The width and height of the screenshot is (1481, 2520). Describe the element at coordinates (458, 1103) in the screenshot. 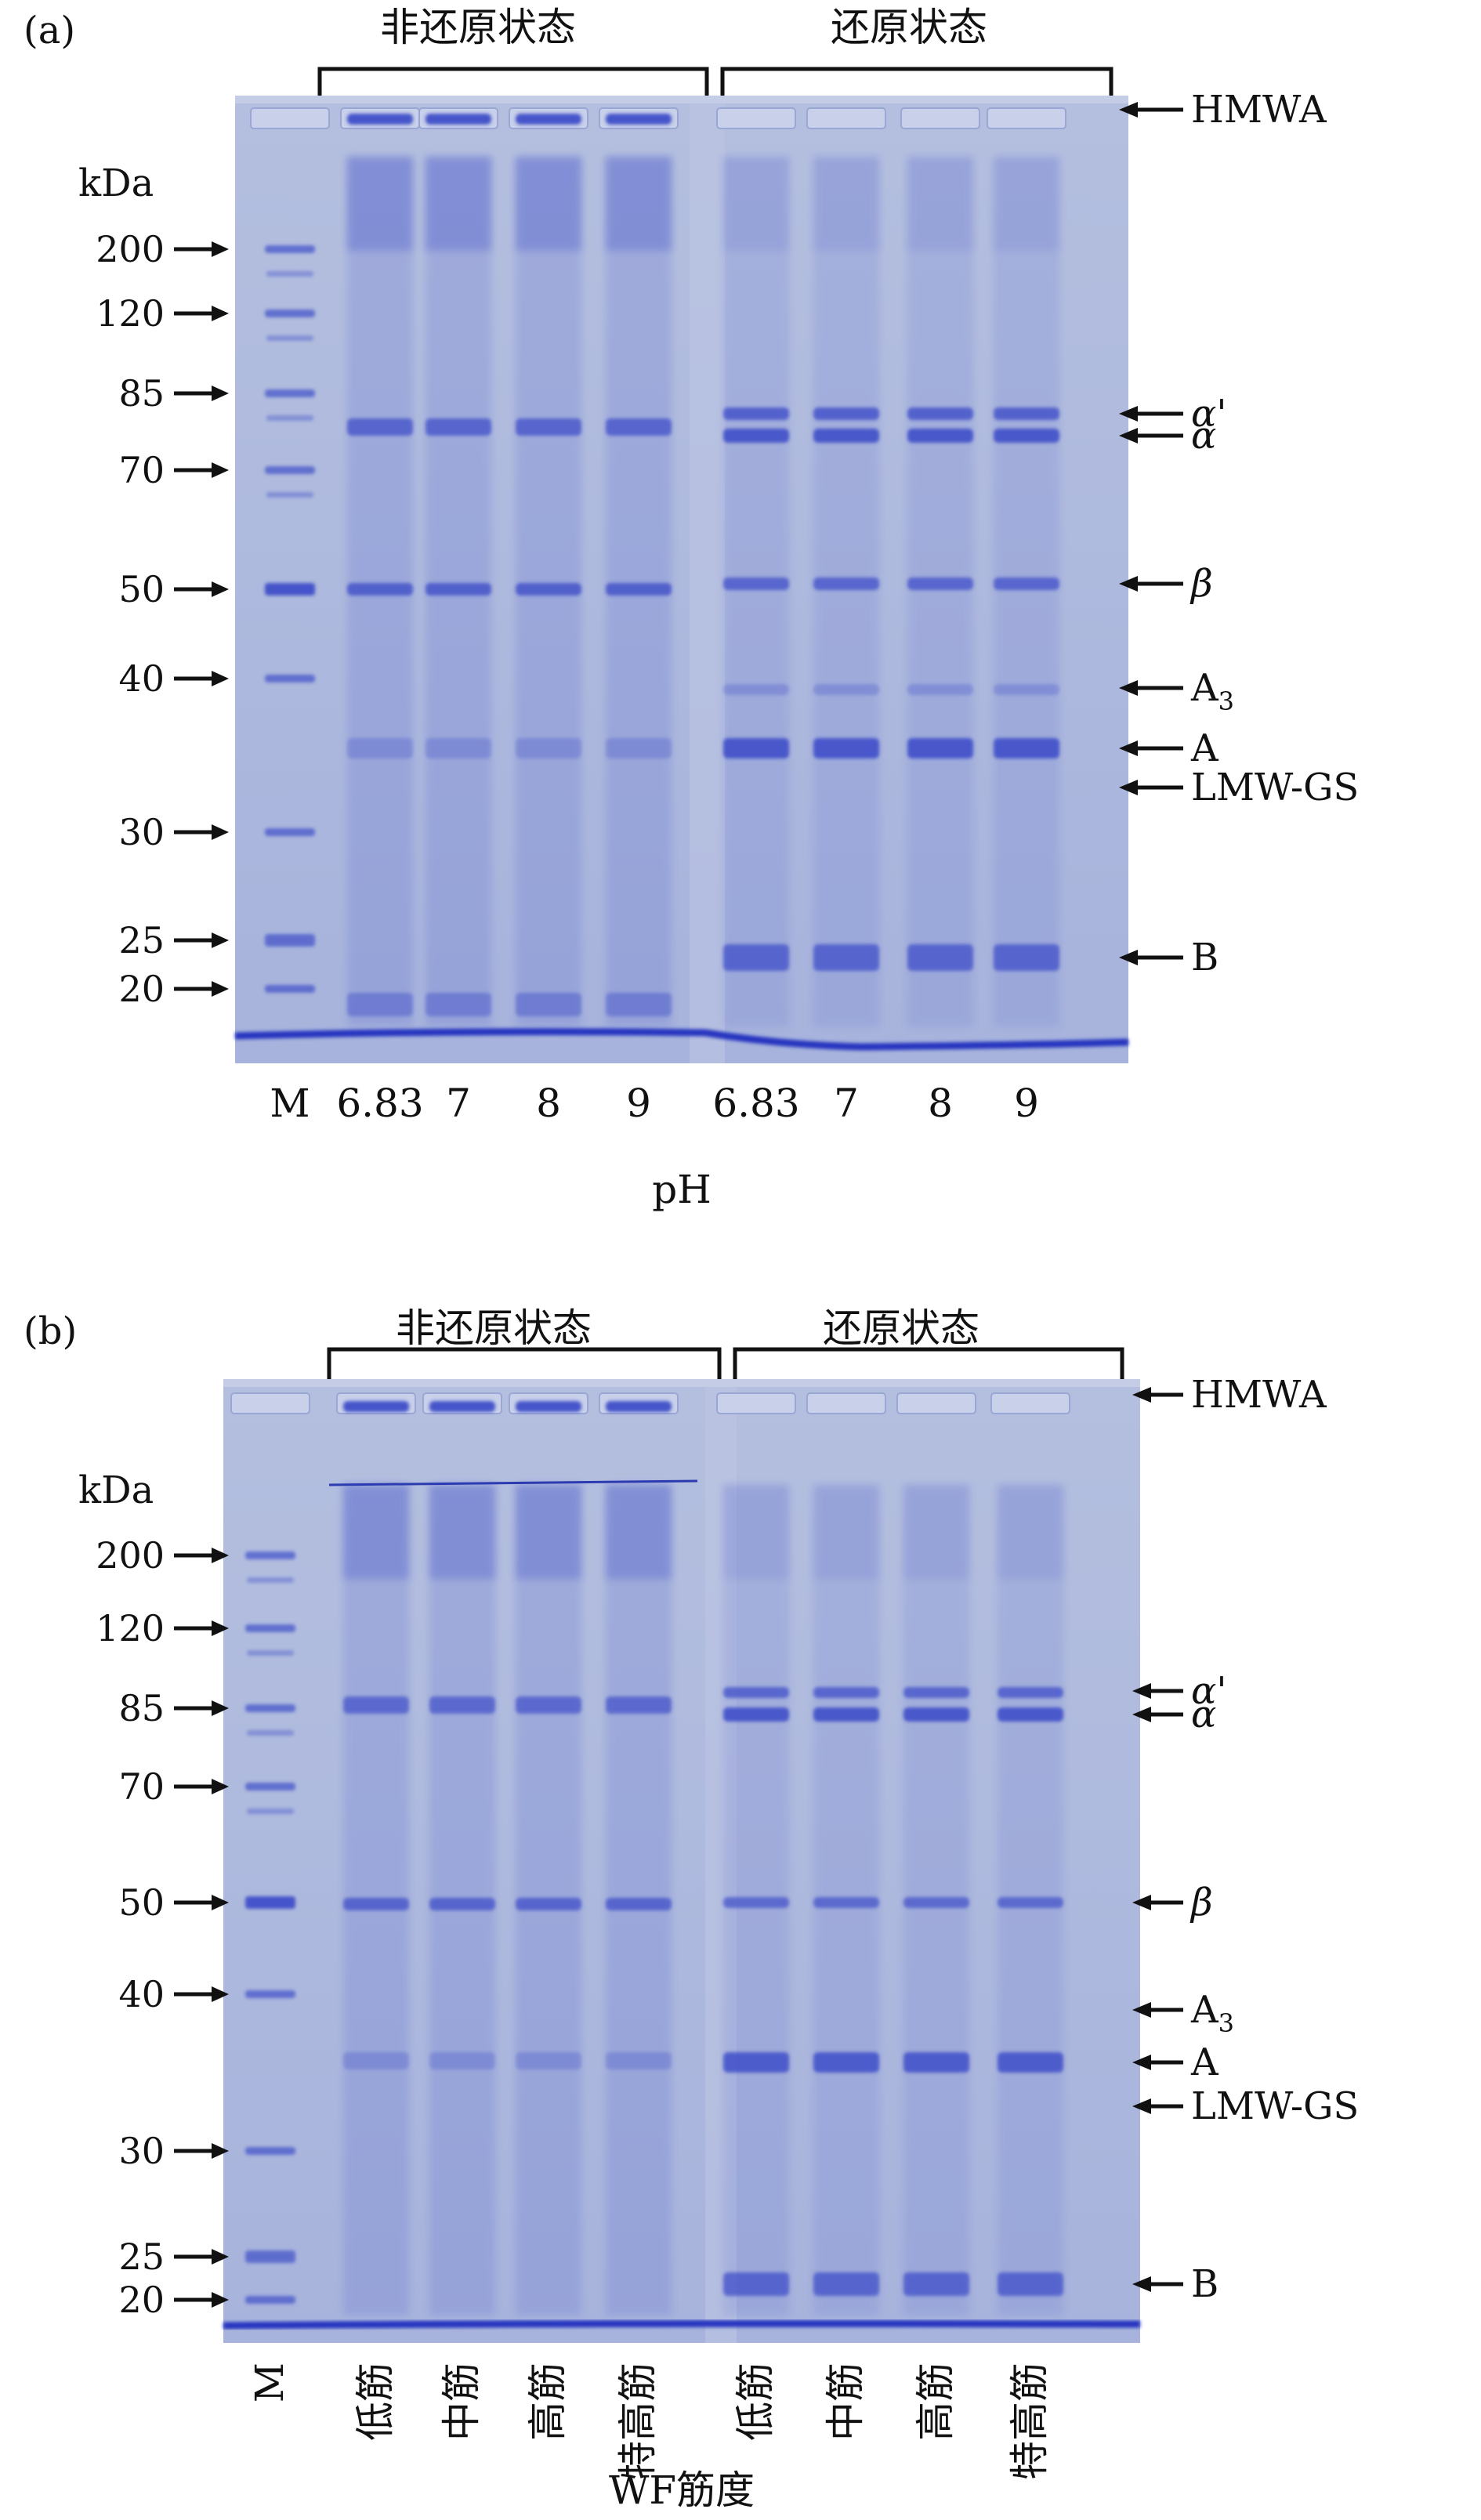

I see `lane-label-a-2: 7` at that location.